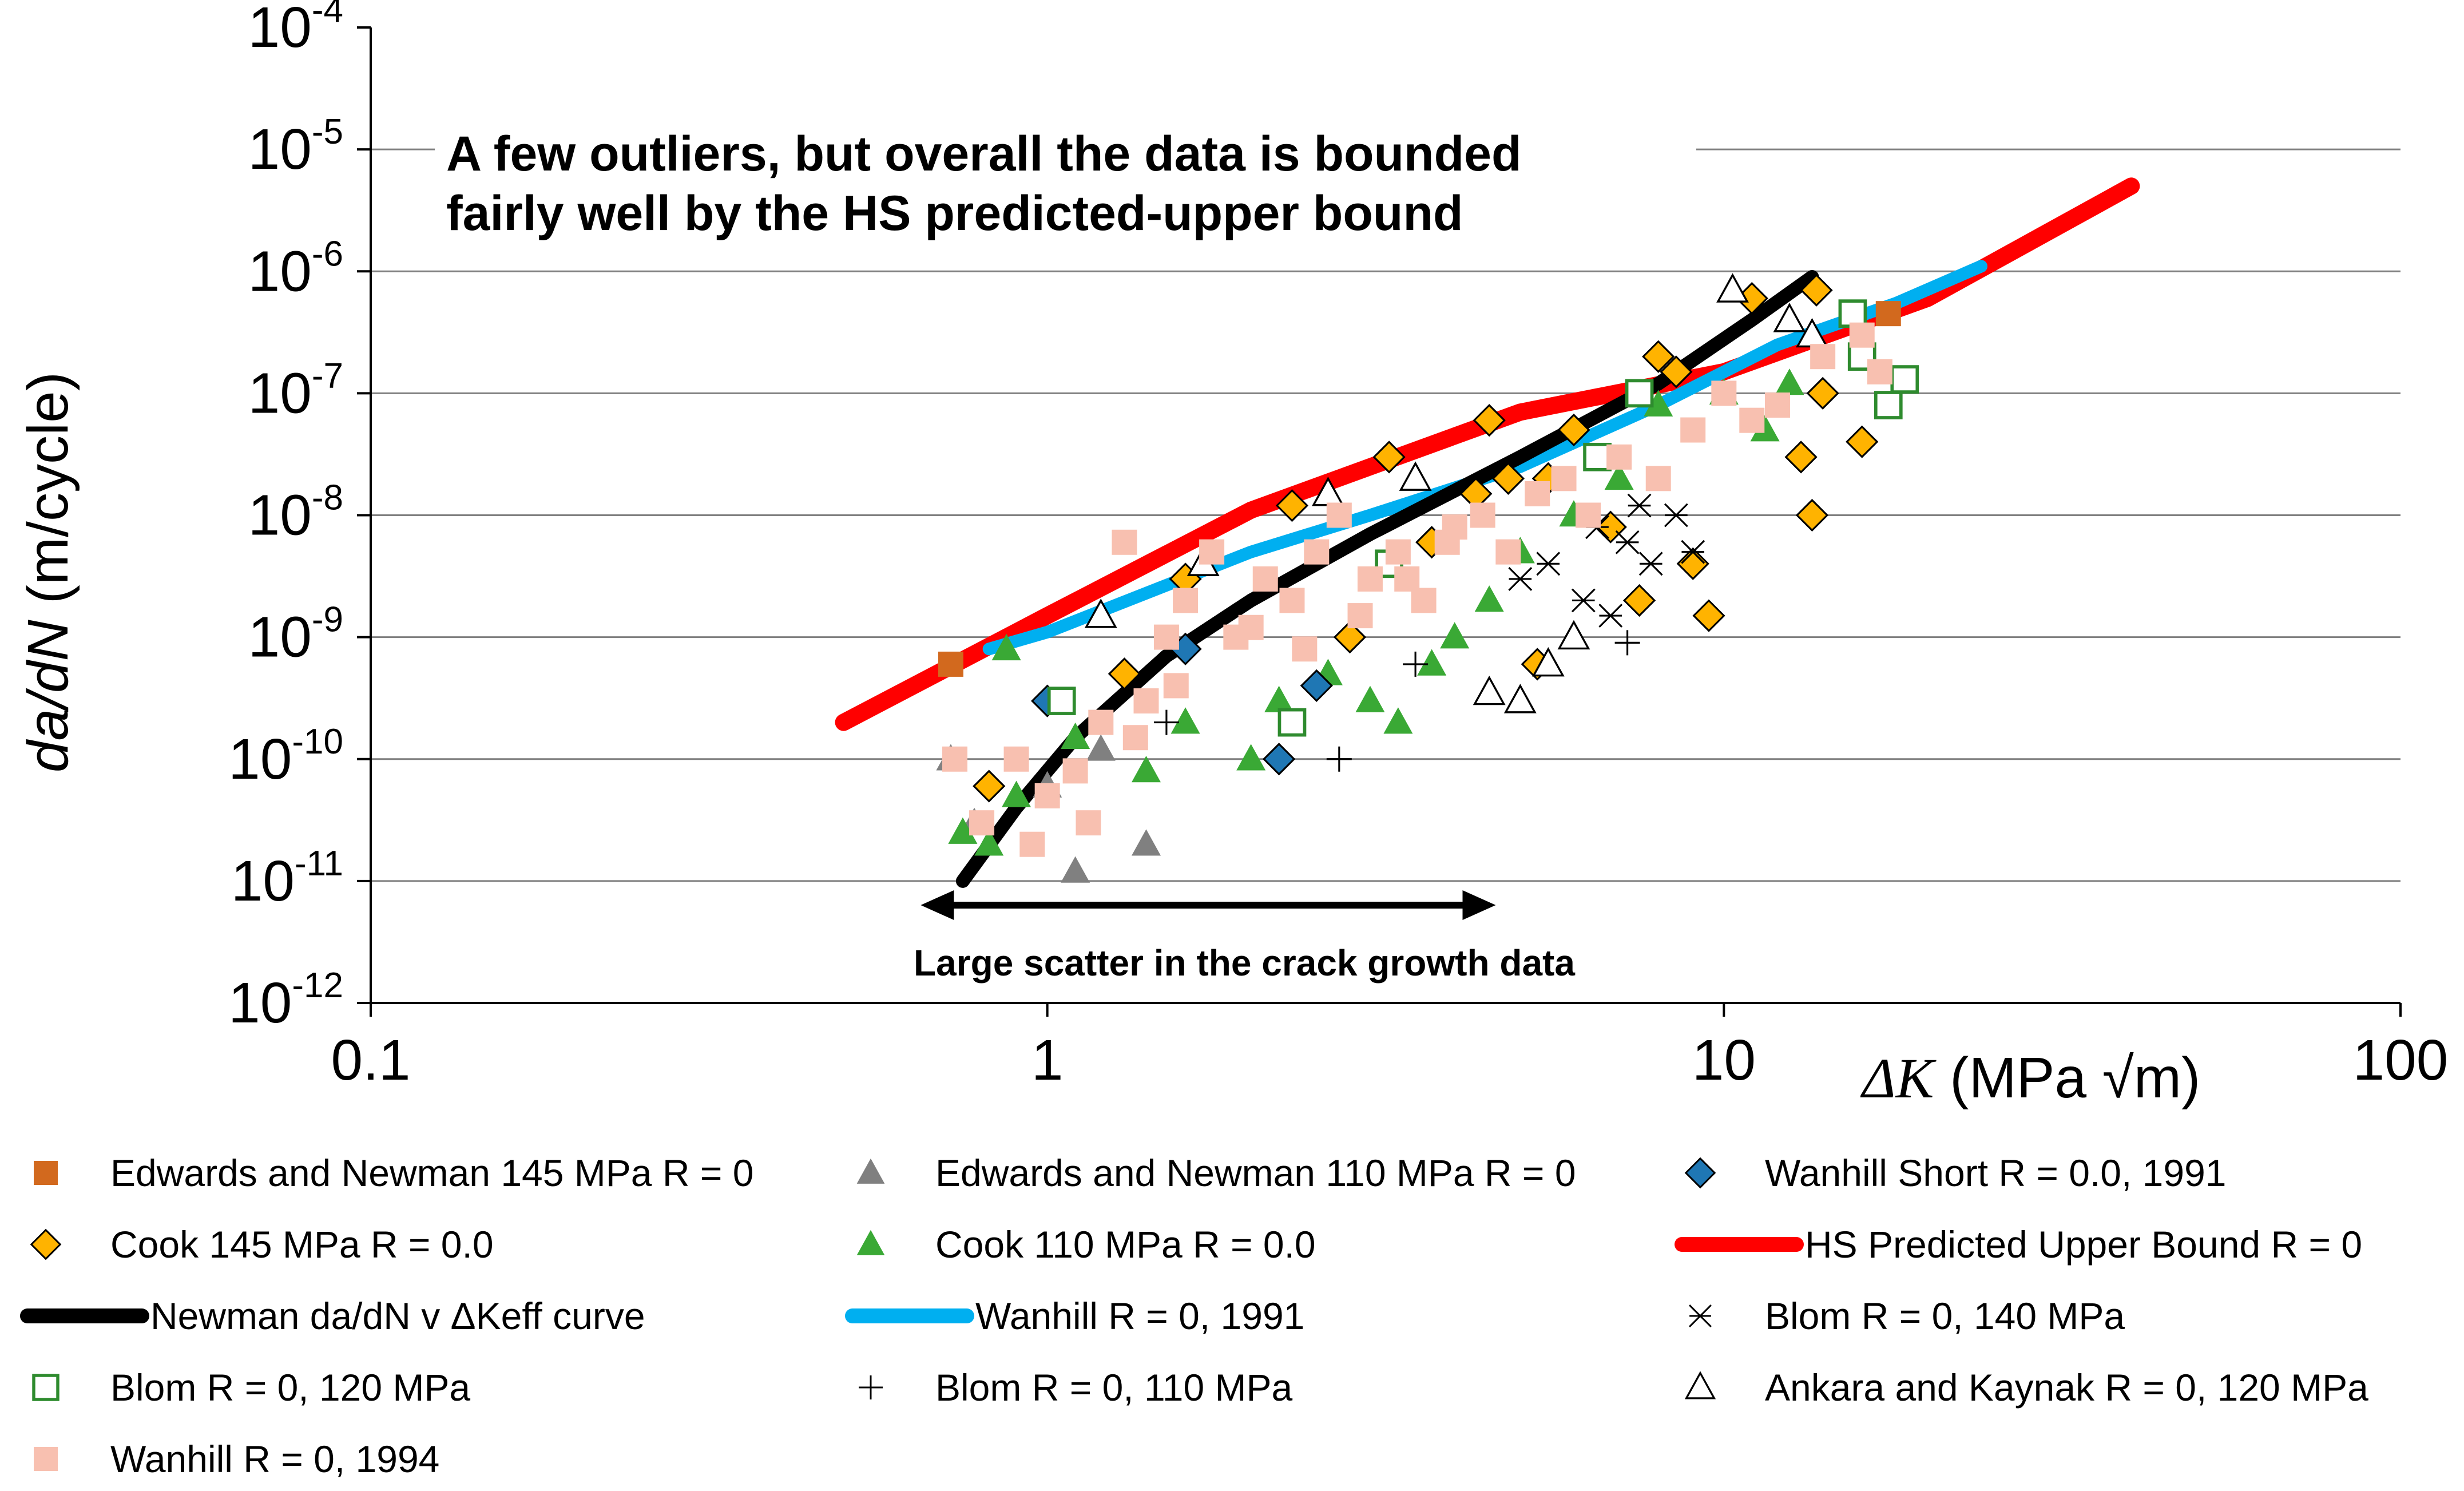 The image size is (2464, 1491). I want to click on annotation-panel, so click(1065, 183).